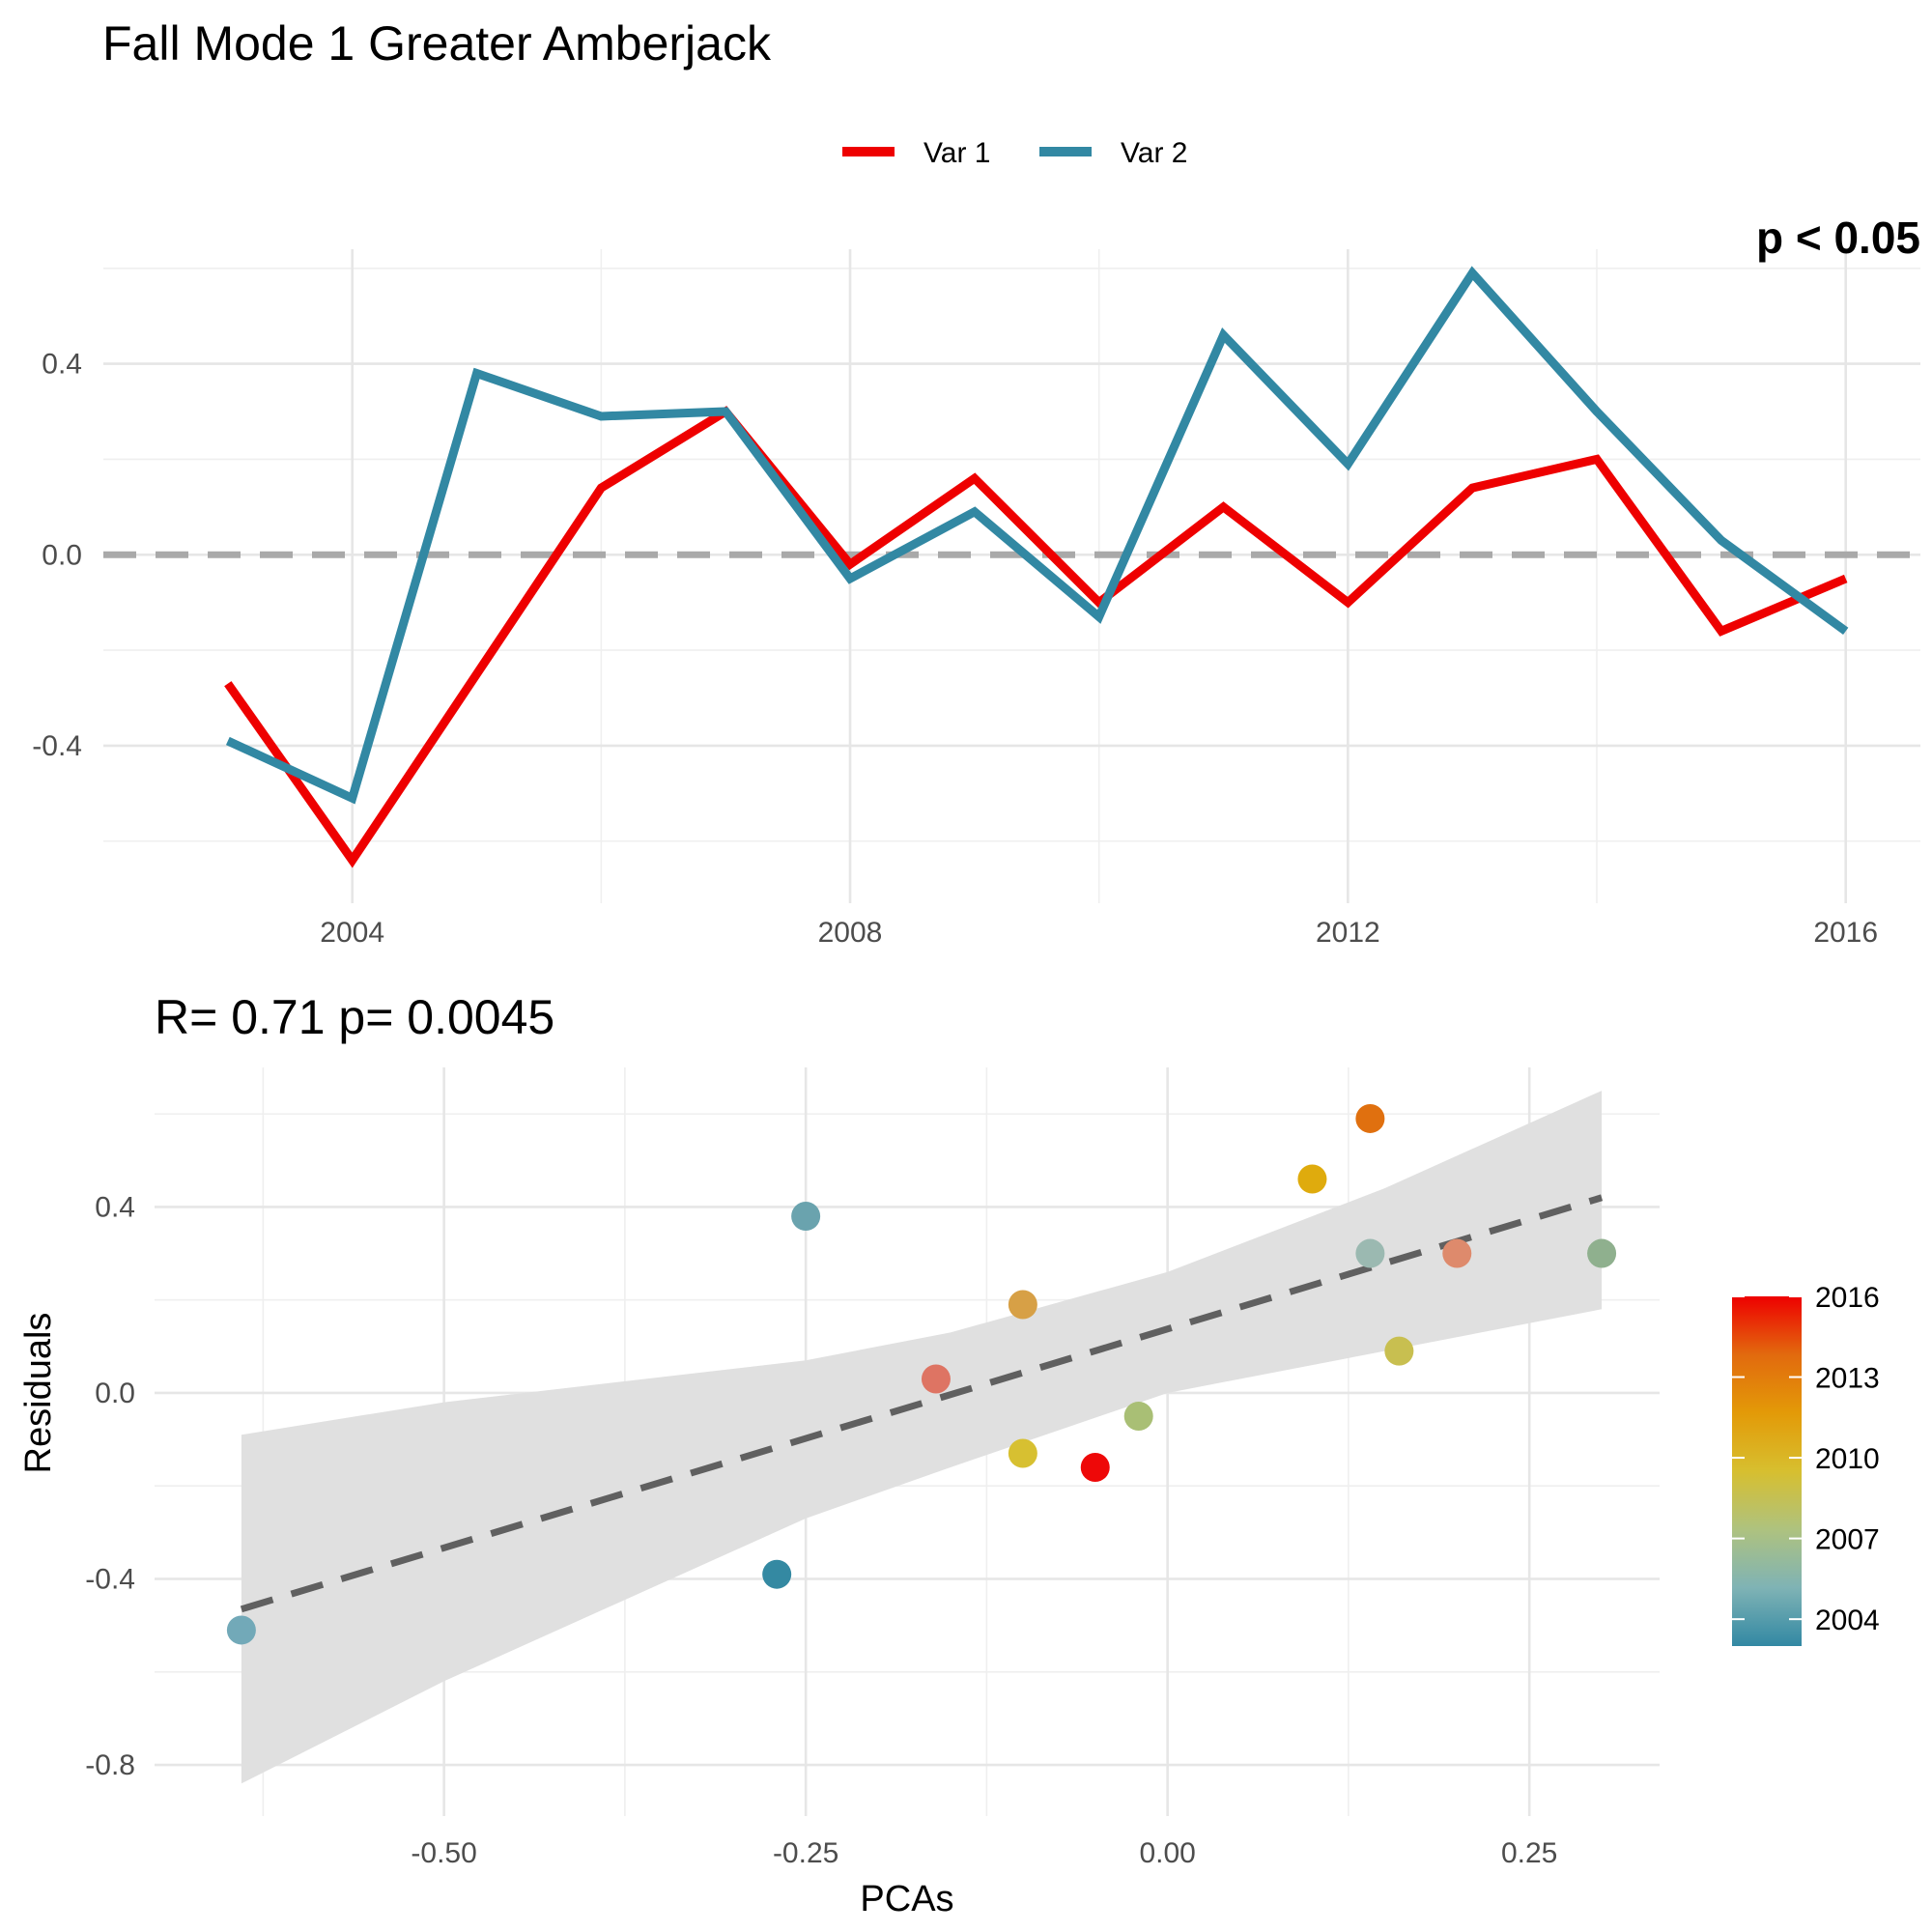 This screenshot has width=1932, height=1932. What do you see at coordinates (57, 746) in the screenshot?
I see `top-y-tick-label: -0.4` at bounding box center [57, 746].